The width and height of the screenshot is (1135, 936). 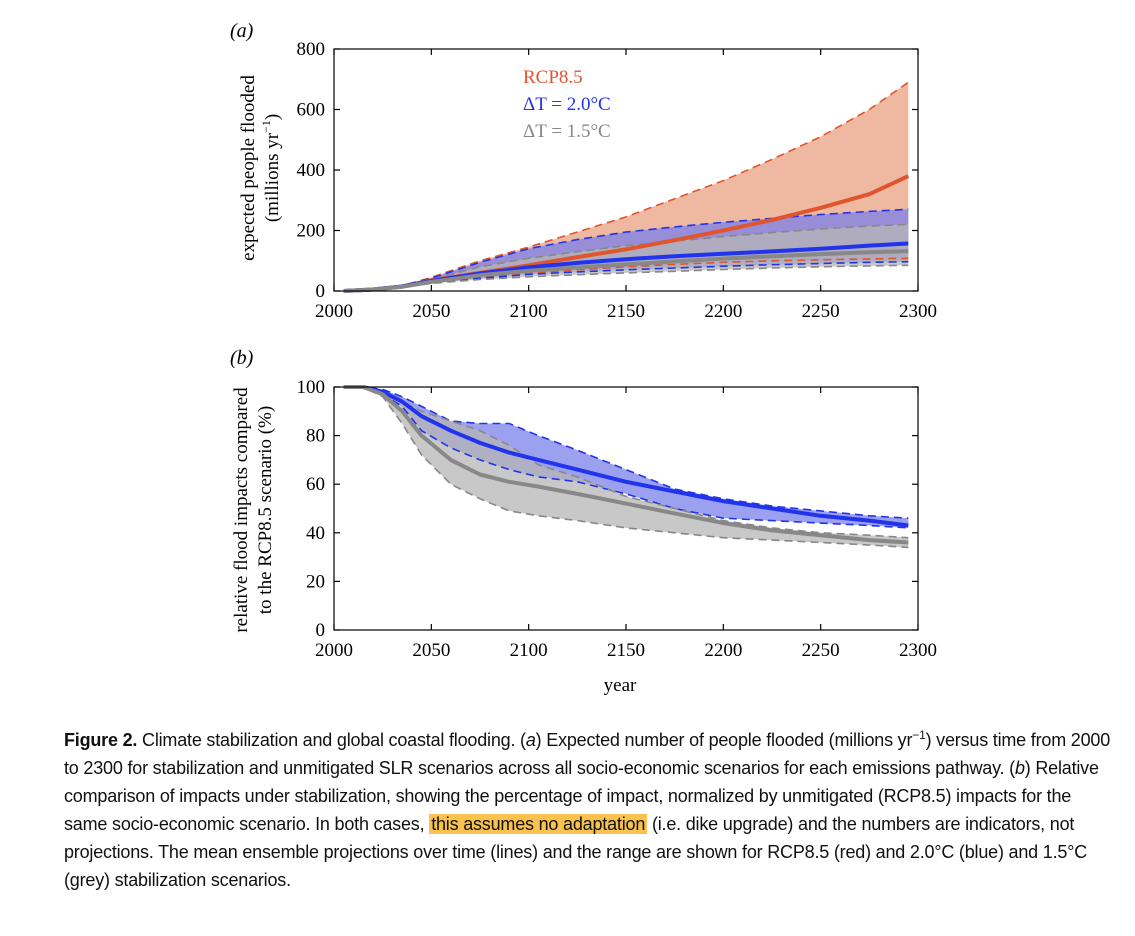 What do you see at coordinates (529, 650) in the screenshot?
I see `xtick-label-1-2100: 2100` at bounding box center [529, 650].